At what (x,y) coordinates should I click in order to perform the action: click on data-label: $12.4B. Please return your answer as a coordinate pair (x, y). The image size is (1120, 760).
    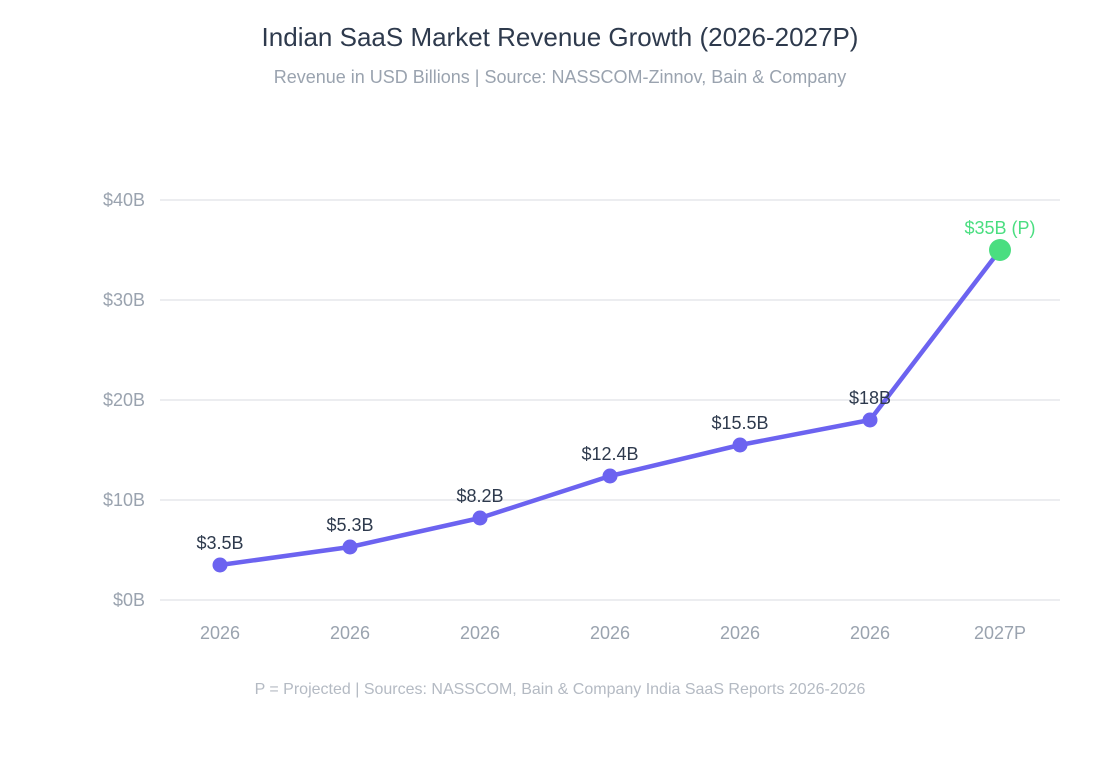
    Looking at the image, I should click on (609, 454).